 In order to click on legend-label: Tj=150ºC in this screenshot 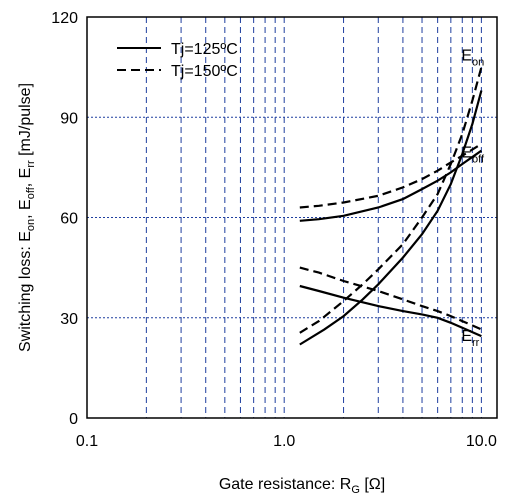, I will do `click(204, 71)`.